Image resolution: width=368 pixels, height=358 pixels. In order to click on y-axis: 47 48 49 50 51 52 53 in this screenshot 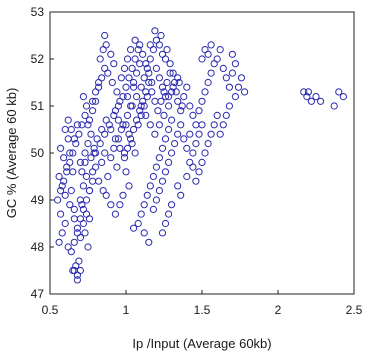, I will do `click(42, 153)`.